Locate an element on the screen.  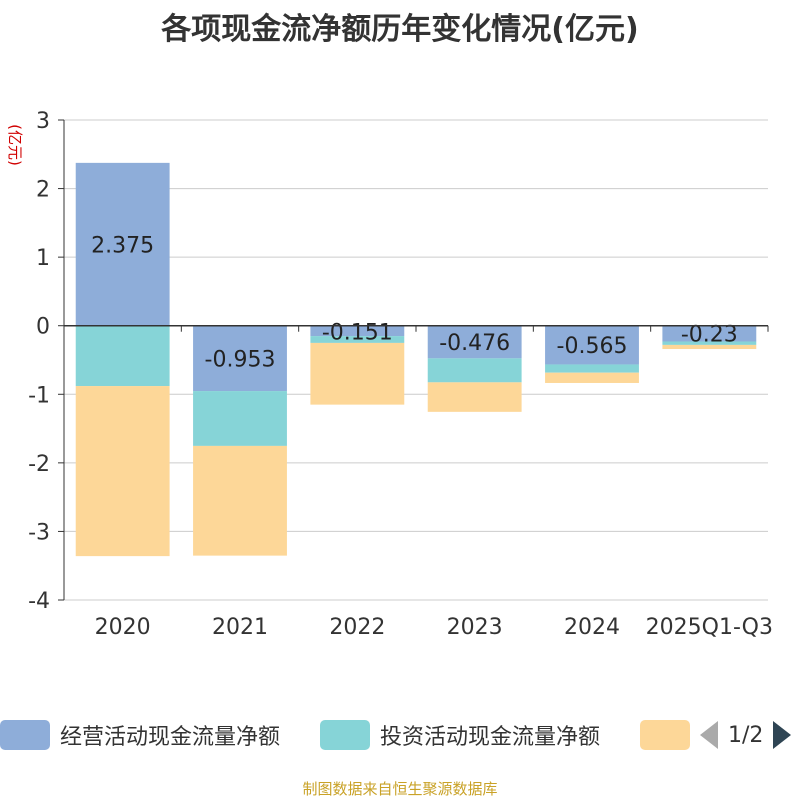
legend-pager: 1/2 is located at coordinates (746, 735).